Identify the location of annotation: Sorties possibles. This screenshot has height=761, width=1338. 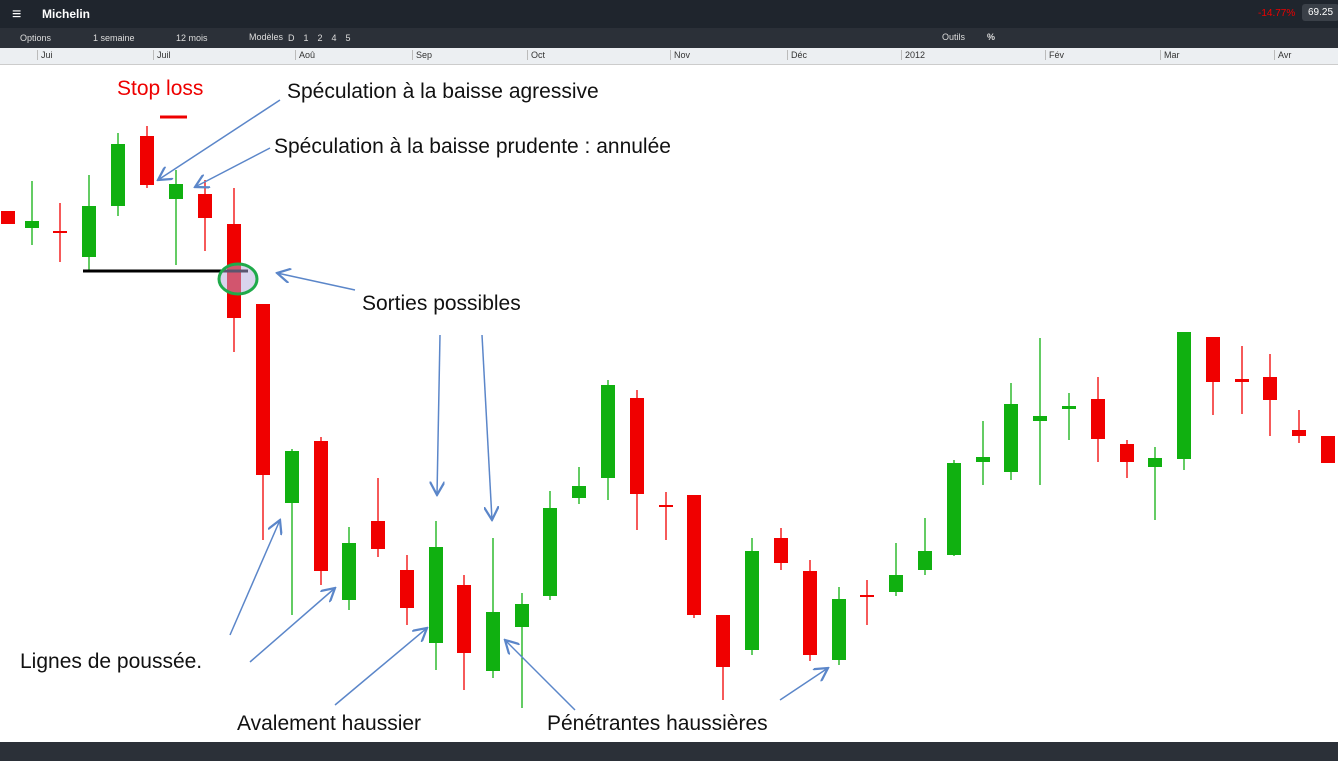
(441, 303).